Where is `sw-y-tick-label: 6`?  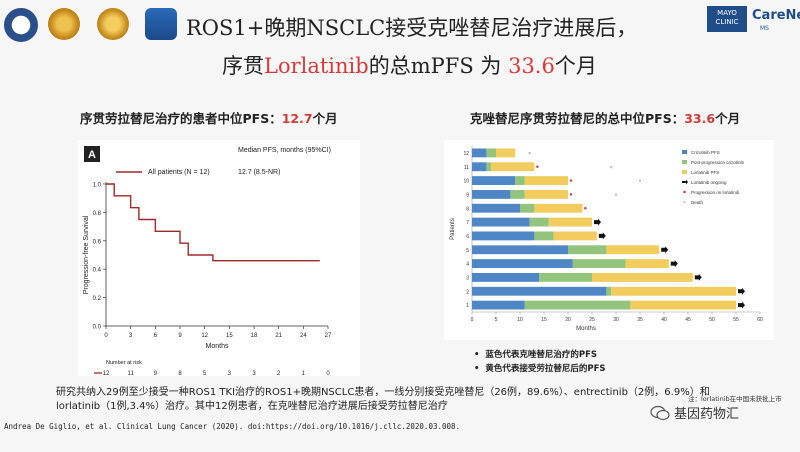
sw-y-tick-label: 6 is located at coordinates (467, 237).